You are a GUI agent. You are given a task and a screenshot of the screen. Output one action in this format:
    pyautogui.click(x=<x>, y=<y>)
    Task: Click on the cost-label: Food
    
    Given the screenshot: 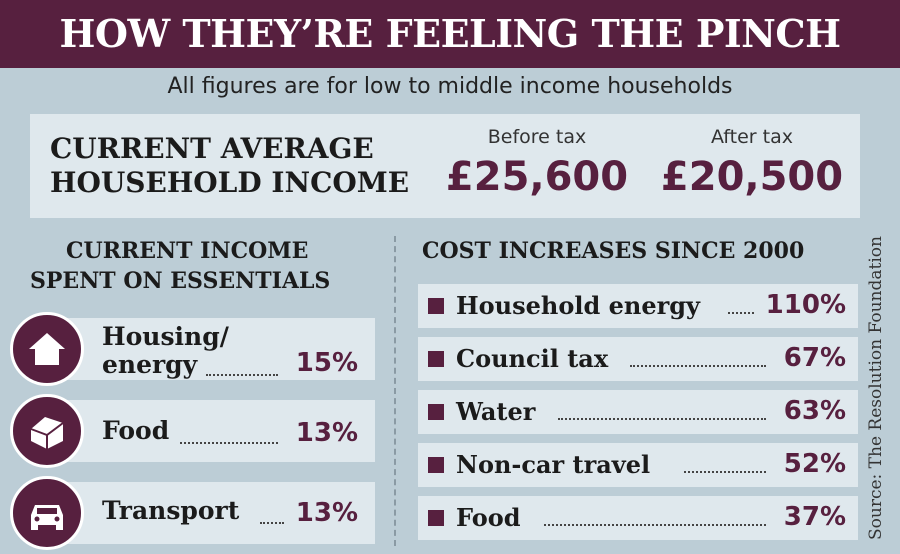 What is the action you would take?
    pyautogui.click(x=488, y=517)
    